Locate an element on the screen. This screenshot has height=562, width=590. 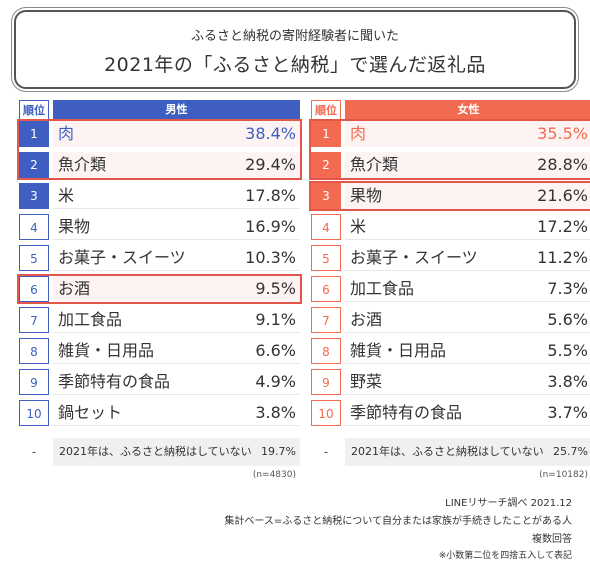
sample-size: (n=4830) is located at coordinates (274, 475).